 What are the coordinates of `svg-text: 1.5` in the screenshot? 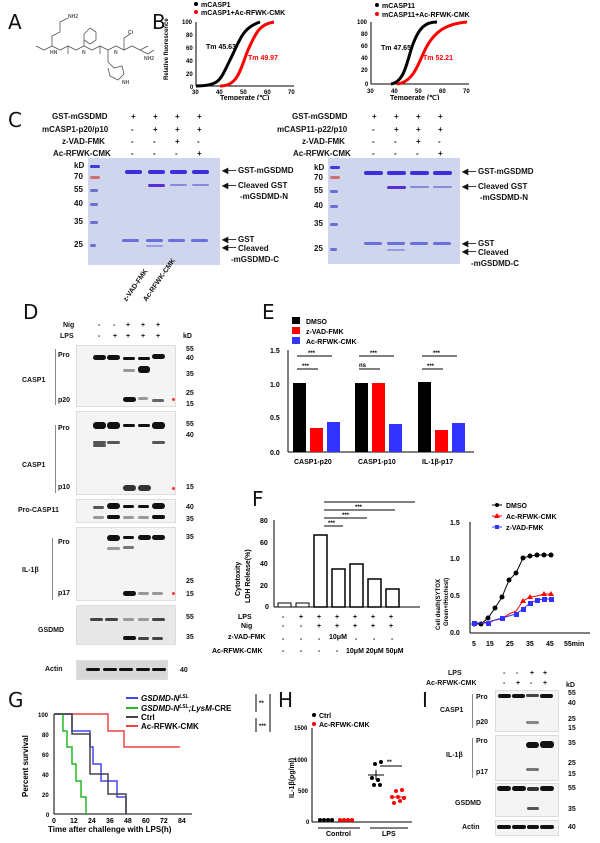 It's located at (455, 523).